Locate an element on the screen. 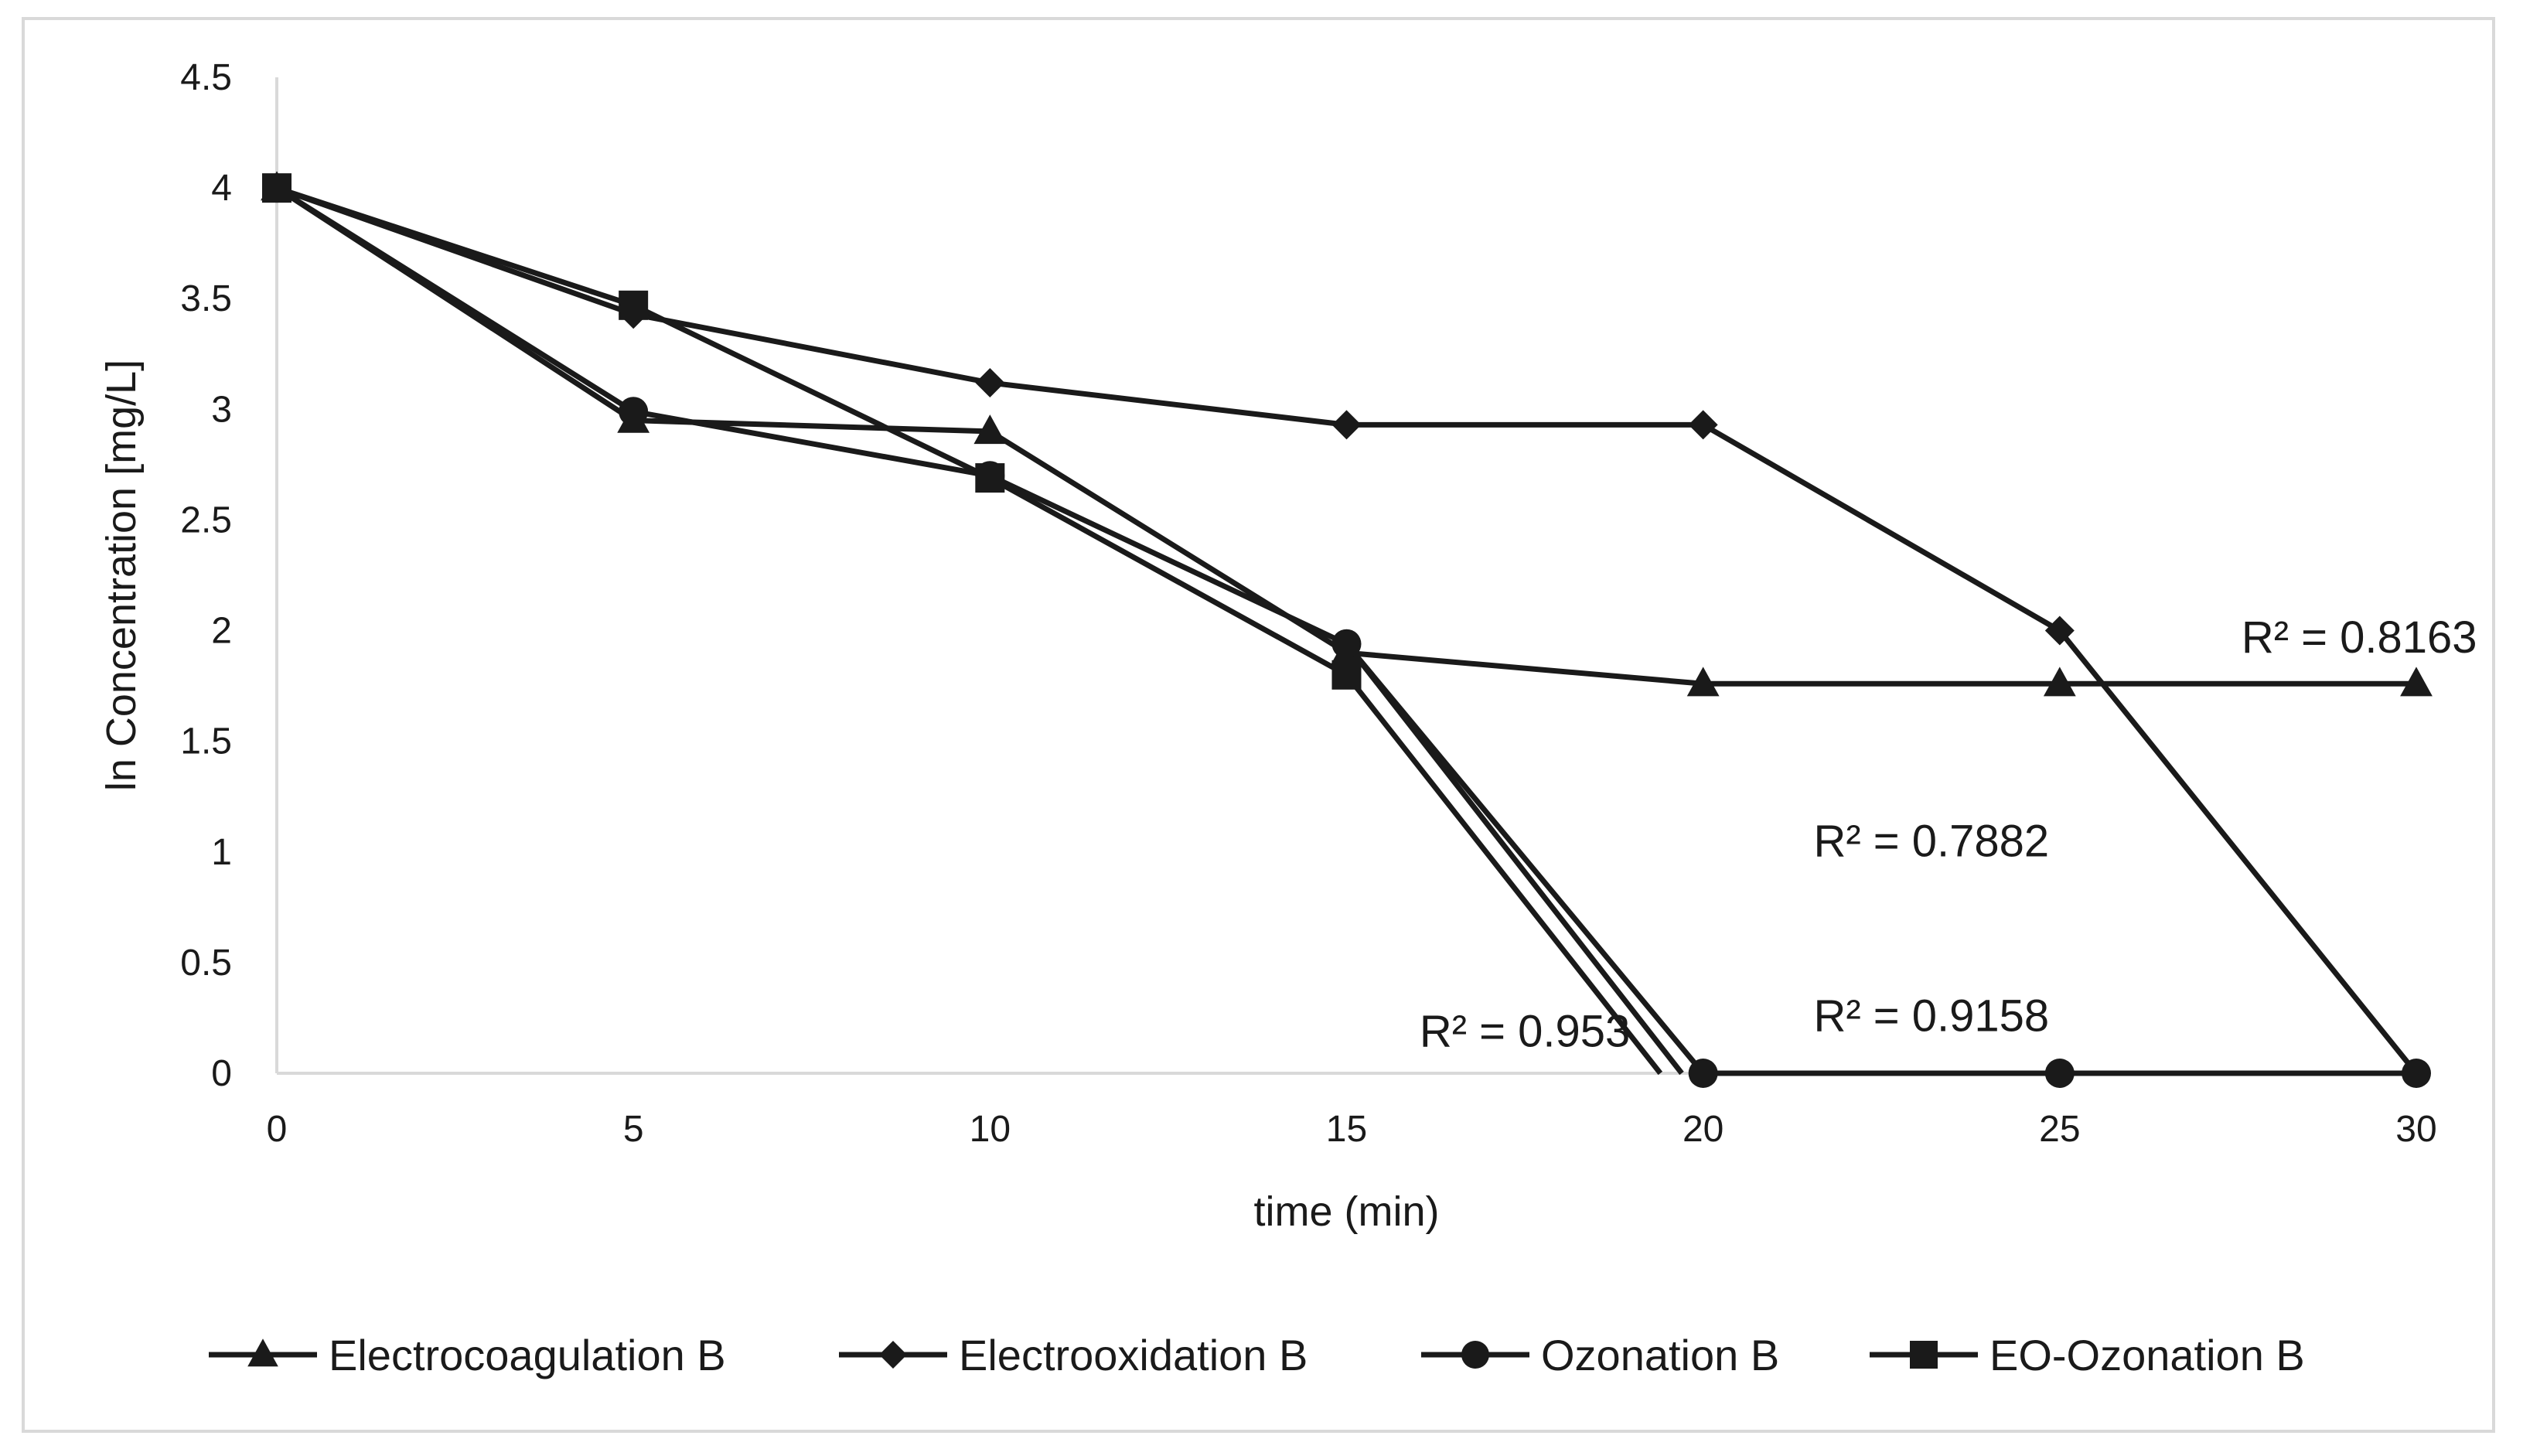 This screenshot has width=2523, height=1456. legend-item-eo-ozonation-b: EO-Ozonation B is located at coordinates (2087, 1355).